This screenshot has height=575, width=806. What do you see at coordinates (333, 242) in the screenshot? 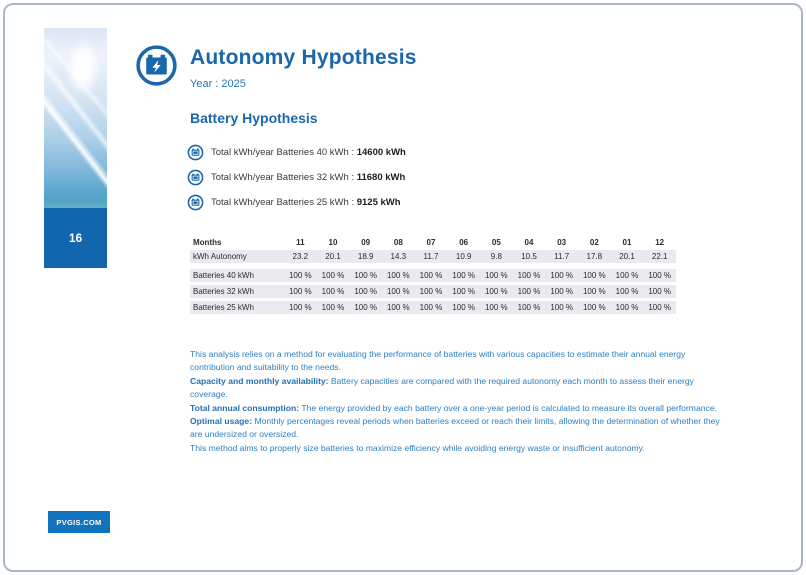
I see `table-cell: 10` at bounding box center [333, 242].